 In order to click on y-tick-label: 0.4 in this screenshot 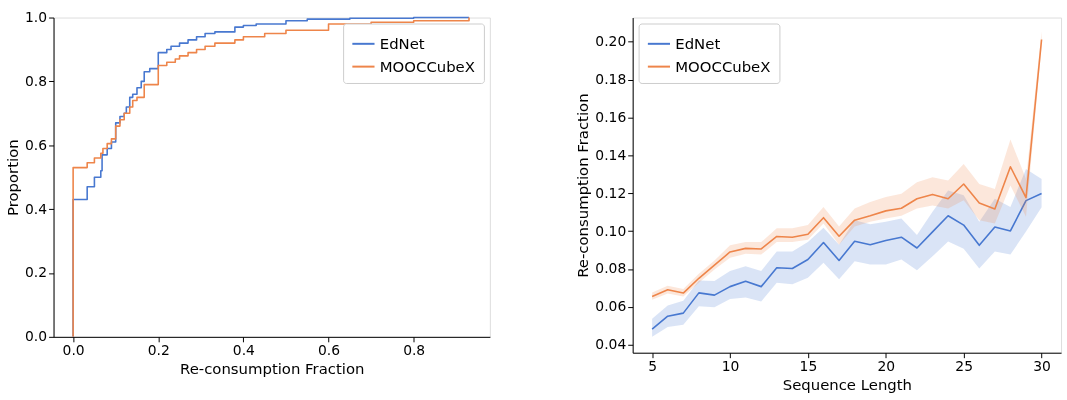, I will do `click(36, 208)`.